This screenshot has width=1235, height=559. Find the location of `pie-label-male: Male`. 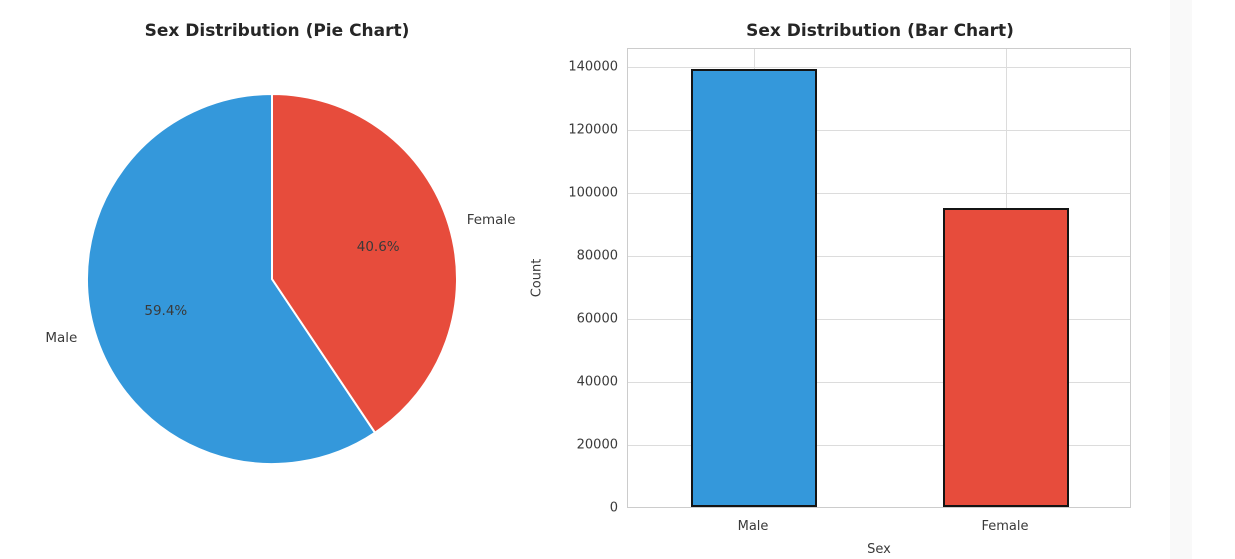

pie-label-male: Male is located at coordinates (61, 338).